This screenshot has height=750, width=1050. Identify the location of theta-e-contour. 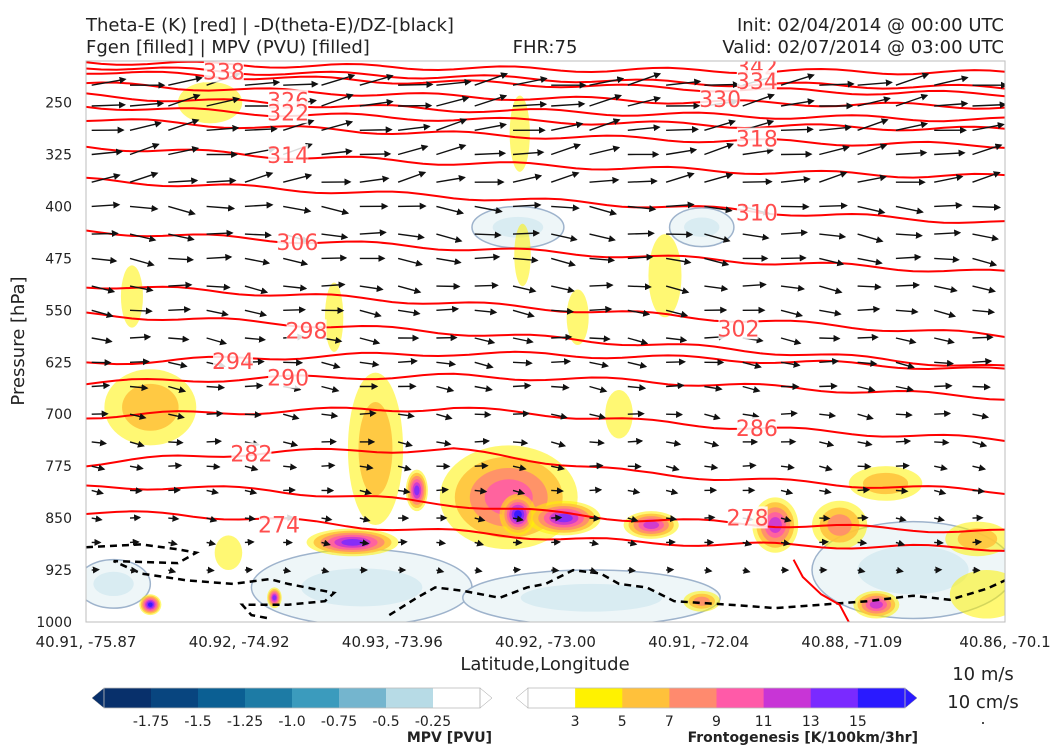
(545, 311).